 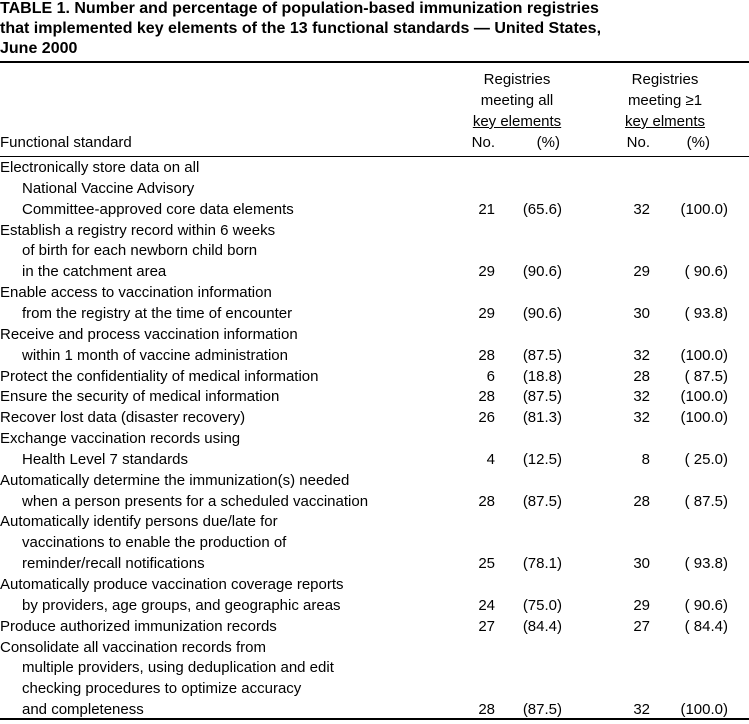 I want to click on row-label: Enable access to vaccination information, so click(x=136, y=293).